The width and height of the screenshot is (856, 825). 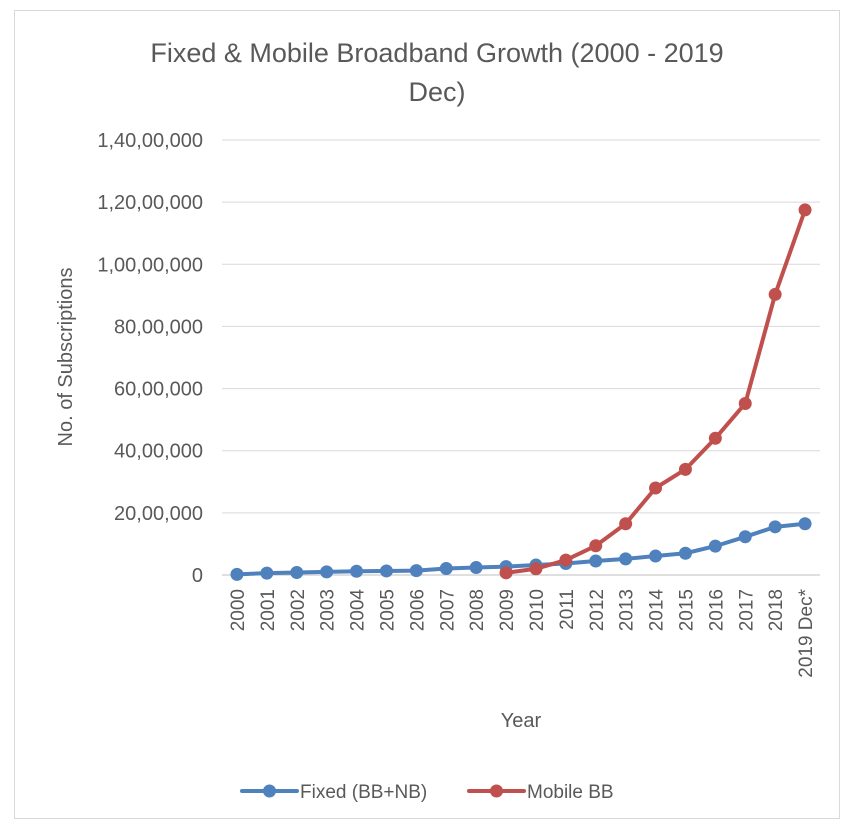 I want to click on y-axis-label: No. of Subscriptions, so click(x=66, y=357).